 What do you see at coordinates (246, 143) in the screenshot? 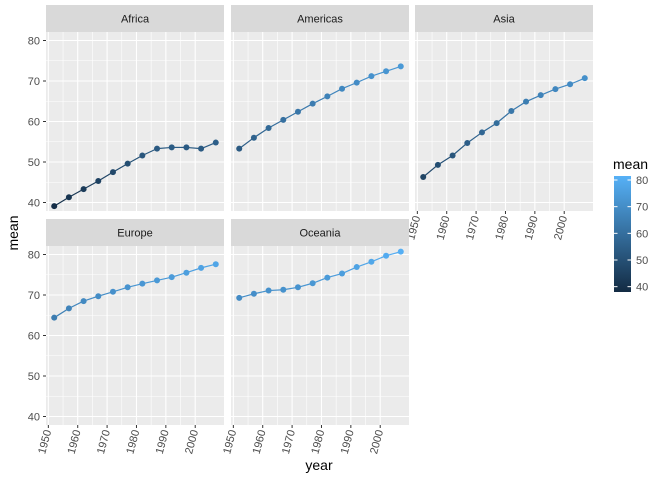
I see `line-segment-americas` at bounding box center [246, 143].